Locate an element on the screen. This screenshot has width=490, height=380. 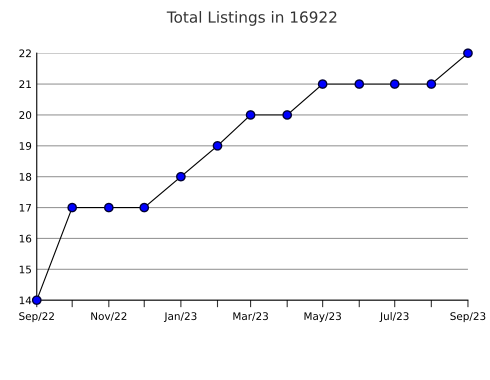
x-tick-label: May/23 is located at coordinates (322, 317).